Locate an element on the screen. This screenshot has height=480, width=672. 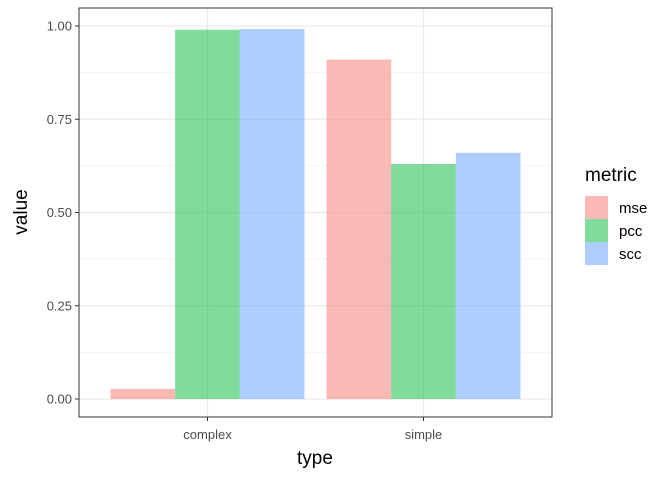
bar-simple-mse is located at coordinates (359, 229).